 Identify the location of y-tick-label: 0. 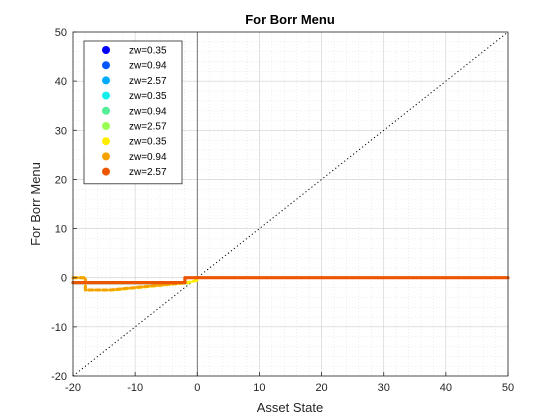
(64, 279).